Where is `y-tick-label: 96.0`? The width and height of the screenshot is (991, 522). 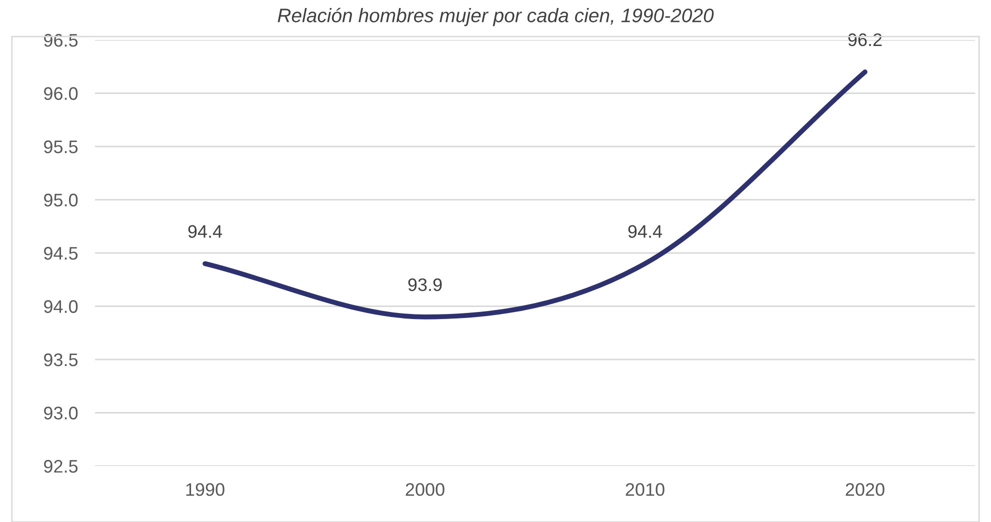 y-tick-label: 96.0 is located at coordinates (61, 93).